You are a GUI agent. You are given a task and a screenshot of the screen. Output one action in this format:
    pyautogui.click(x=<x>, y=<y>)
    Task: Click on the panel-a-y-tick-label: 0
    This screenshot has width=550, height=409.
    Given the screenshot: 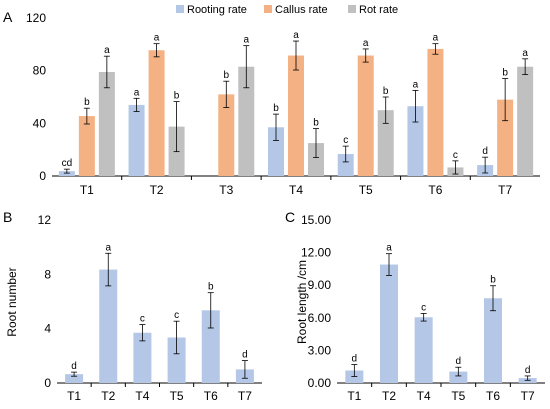 What is the action you would take?
    pyautogui.click(x=42, y=176)
    